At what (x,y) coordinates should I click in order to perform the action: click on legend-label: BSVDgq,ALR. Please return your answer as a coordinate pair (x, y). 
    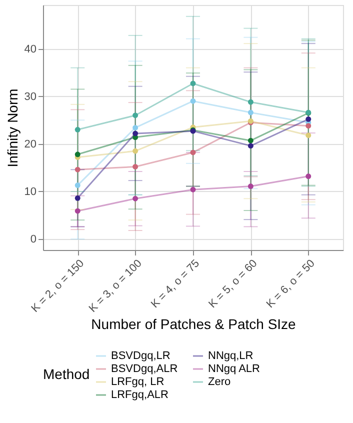
    Looking at the image, I should click on (144, 369).